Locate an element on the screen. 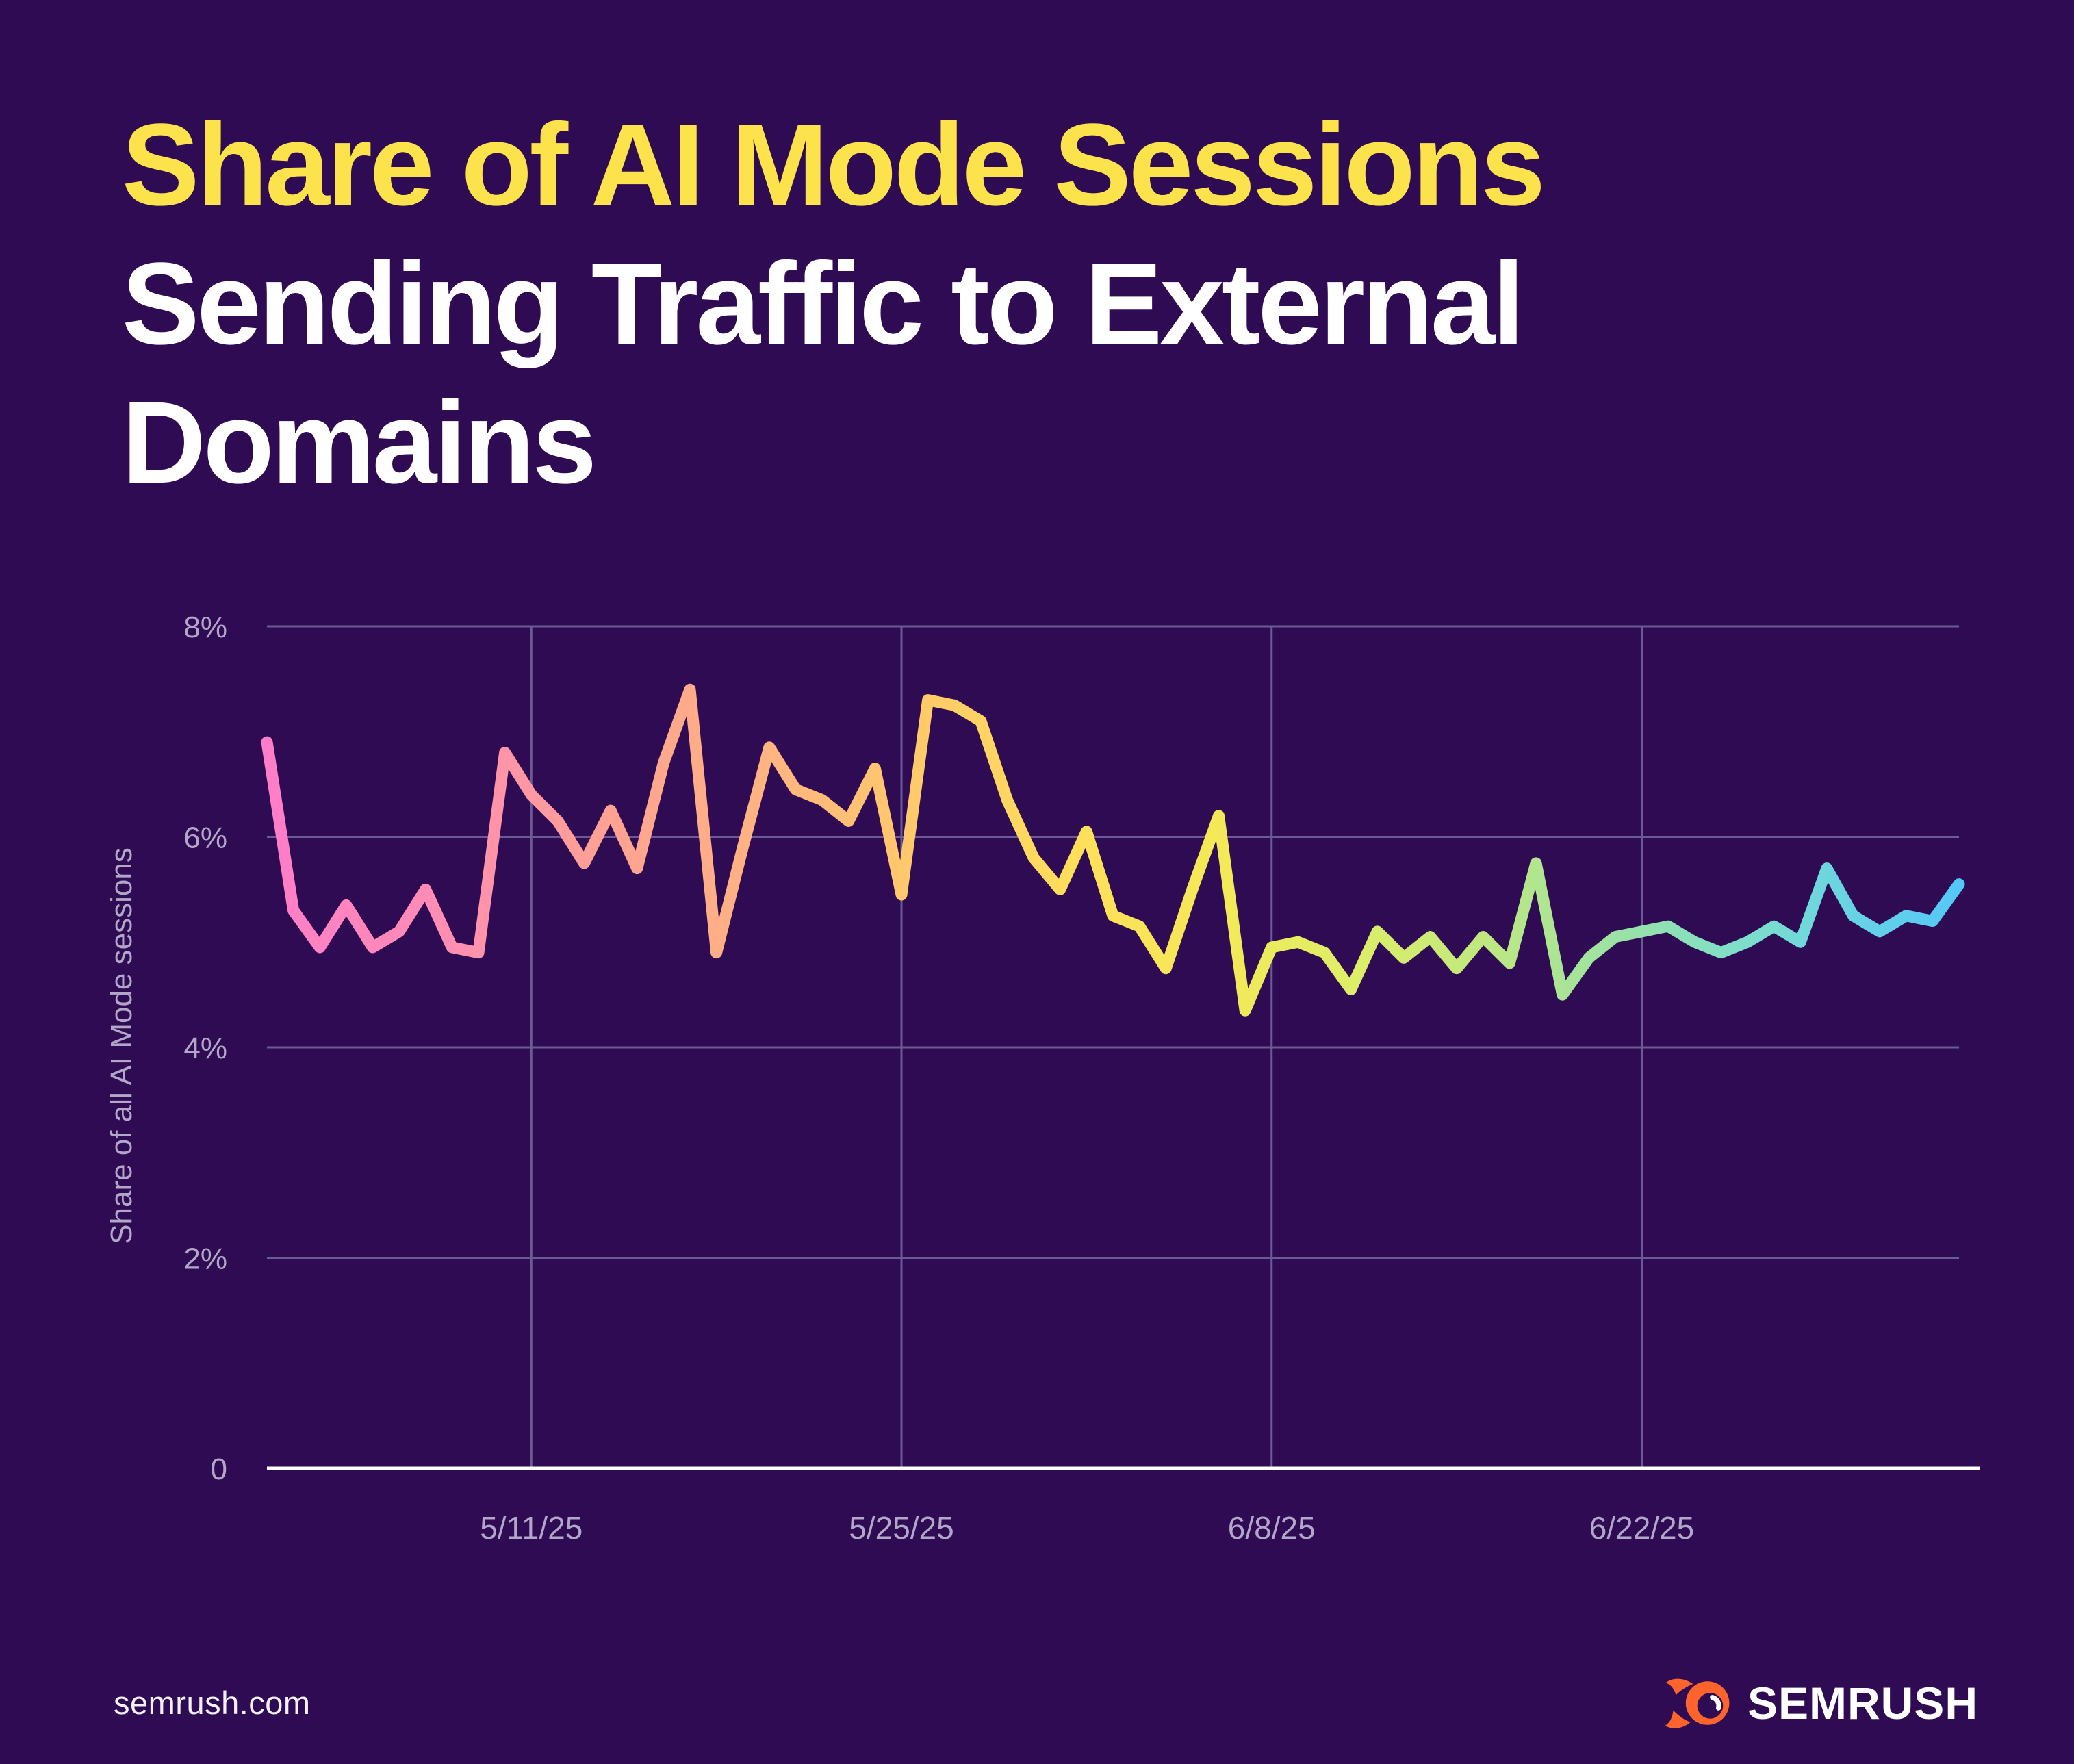 The image size is (2074, 1764). y-tick-label: 4% is located at coordinates (205, 1048).